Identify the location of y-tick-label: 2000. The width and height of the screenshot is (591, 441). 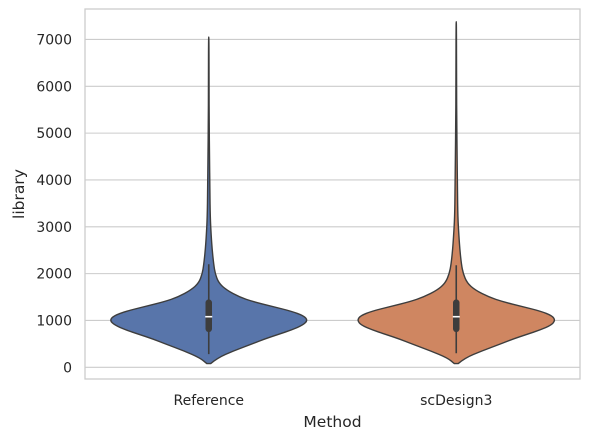
(54, 275).